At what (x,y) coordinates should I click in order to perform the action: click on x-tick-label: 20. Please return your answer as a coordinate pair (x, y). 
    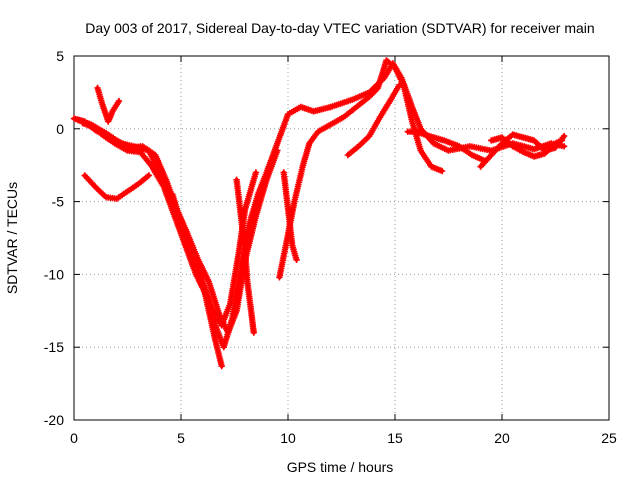
    Looking at the image, I should click on (502, 438).